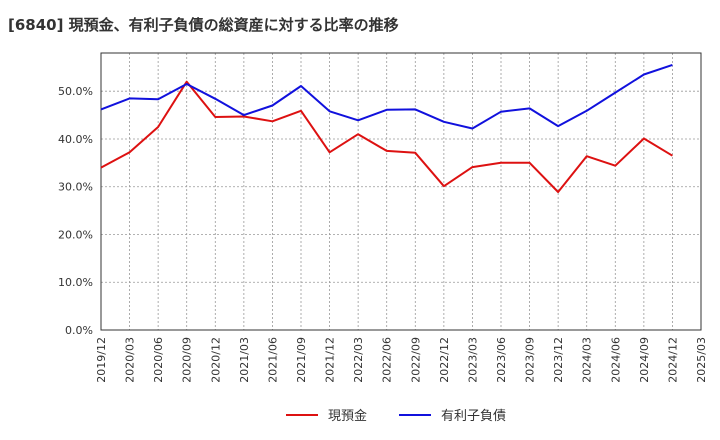  I want to click on x-tick-label: 2019/12, so click(101, 360).